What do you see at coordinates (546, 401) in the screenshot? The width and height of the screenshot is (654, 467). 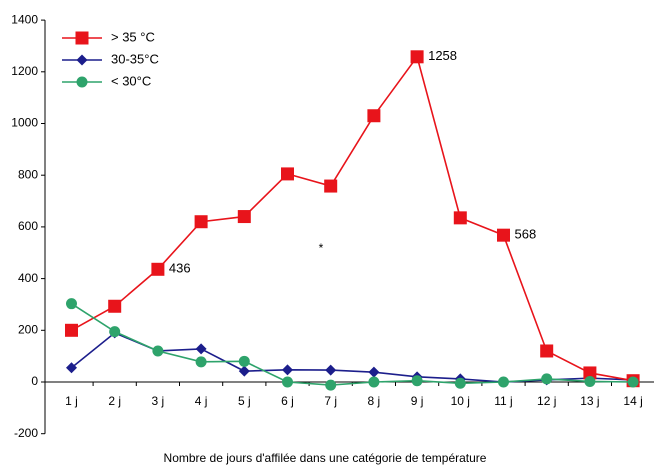 I see `x-tick-label: 12 j` at bounding box center [546, 401].